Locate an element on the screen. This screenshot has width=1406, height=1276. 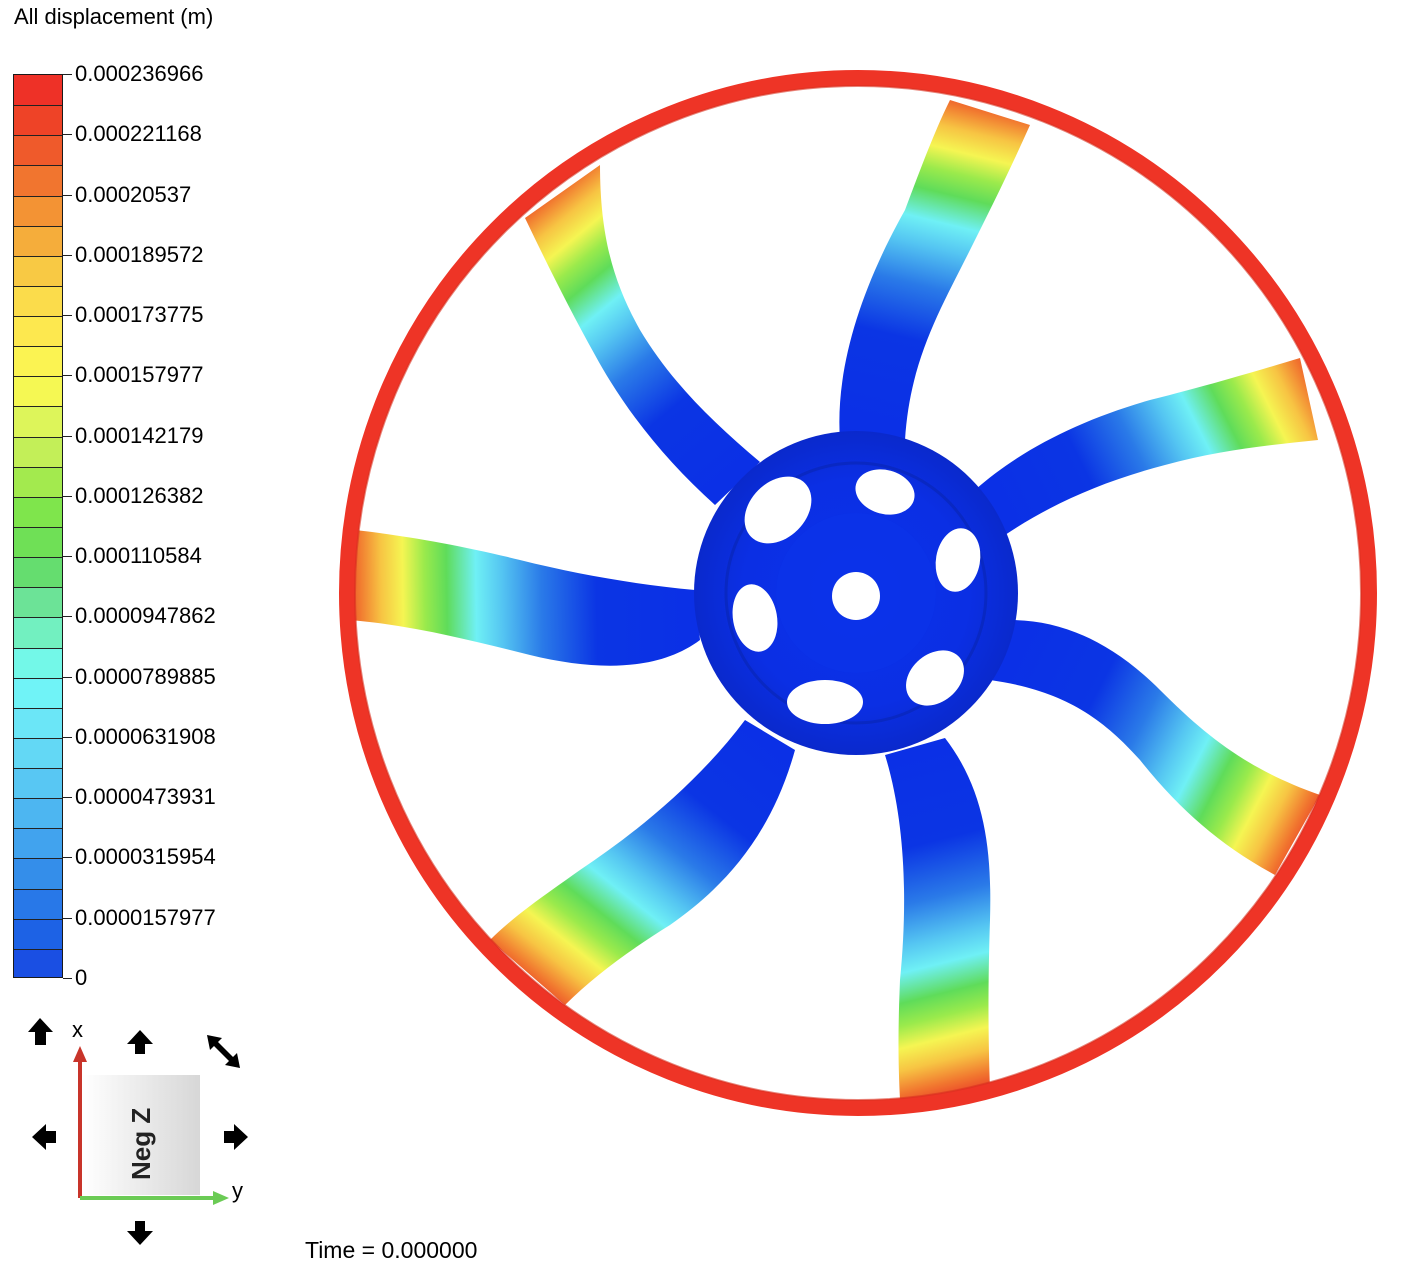
time-label: Time = 0.000000 is located at coordinates (391, 1250).